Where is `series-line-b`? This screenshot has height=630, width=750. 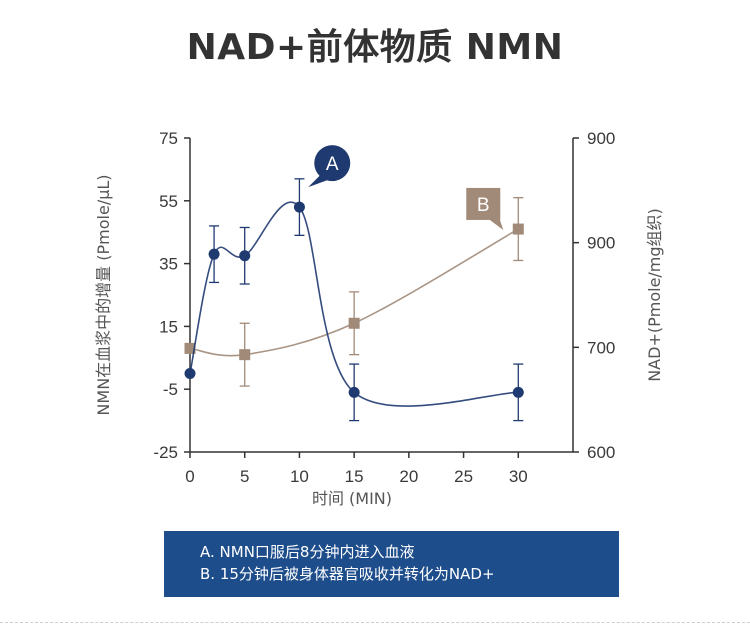 series-line-b is located at coordinates (354, 292).